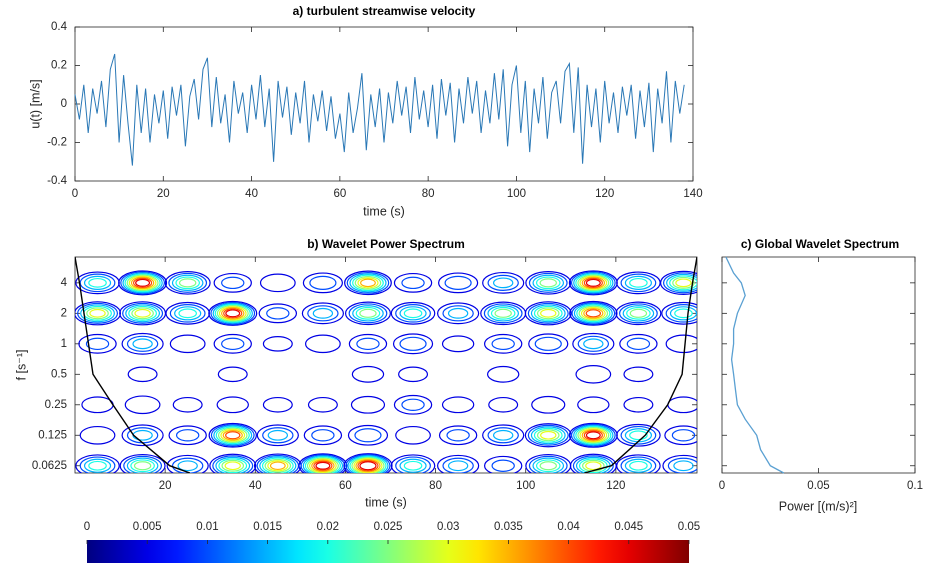 The image size is (926, 563). I want to click on axes-box, so click(818, 365).